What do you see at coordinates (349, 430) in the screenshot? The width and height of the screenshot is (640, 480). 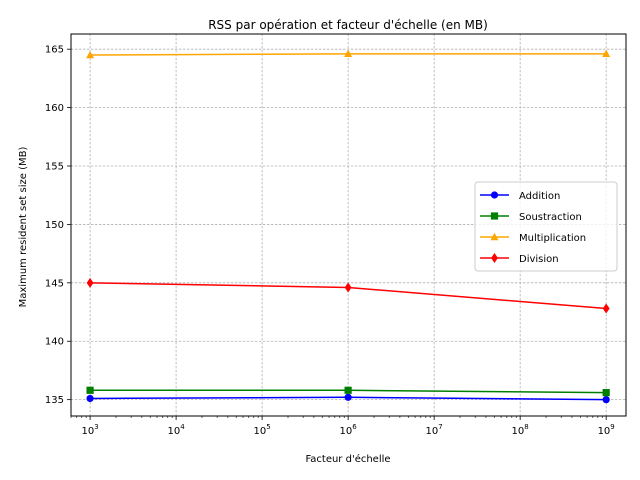 I see `x-tick-label: 10⁶` at bounding box center [349, 430].